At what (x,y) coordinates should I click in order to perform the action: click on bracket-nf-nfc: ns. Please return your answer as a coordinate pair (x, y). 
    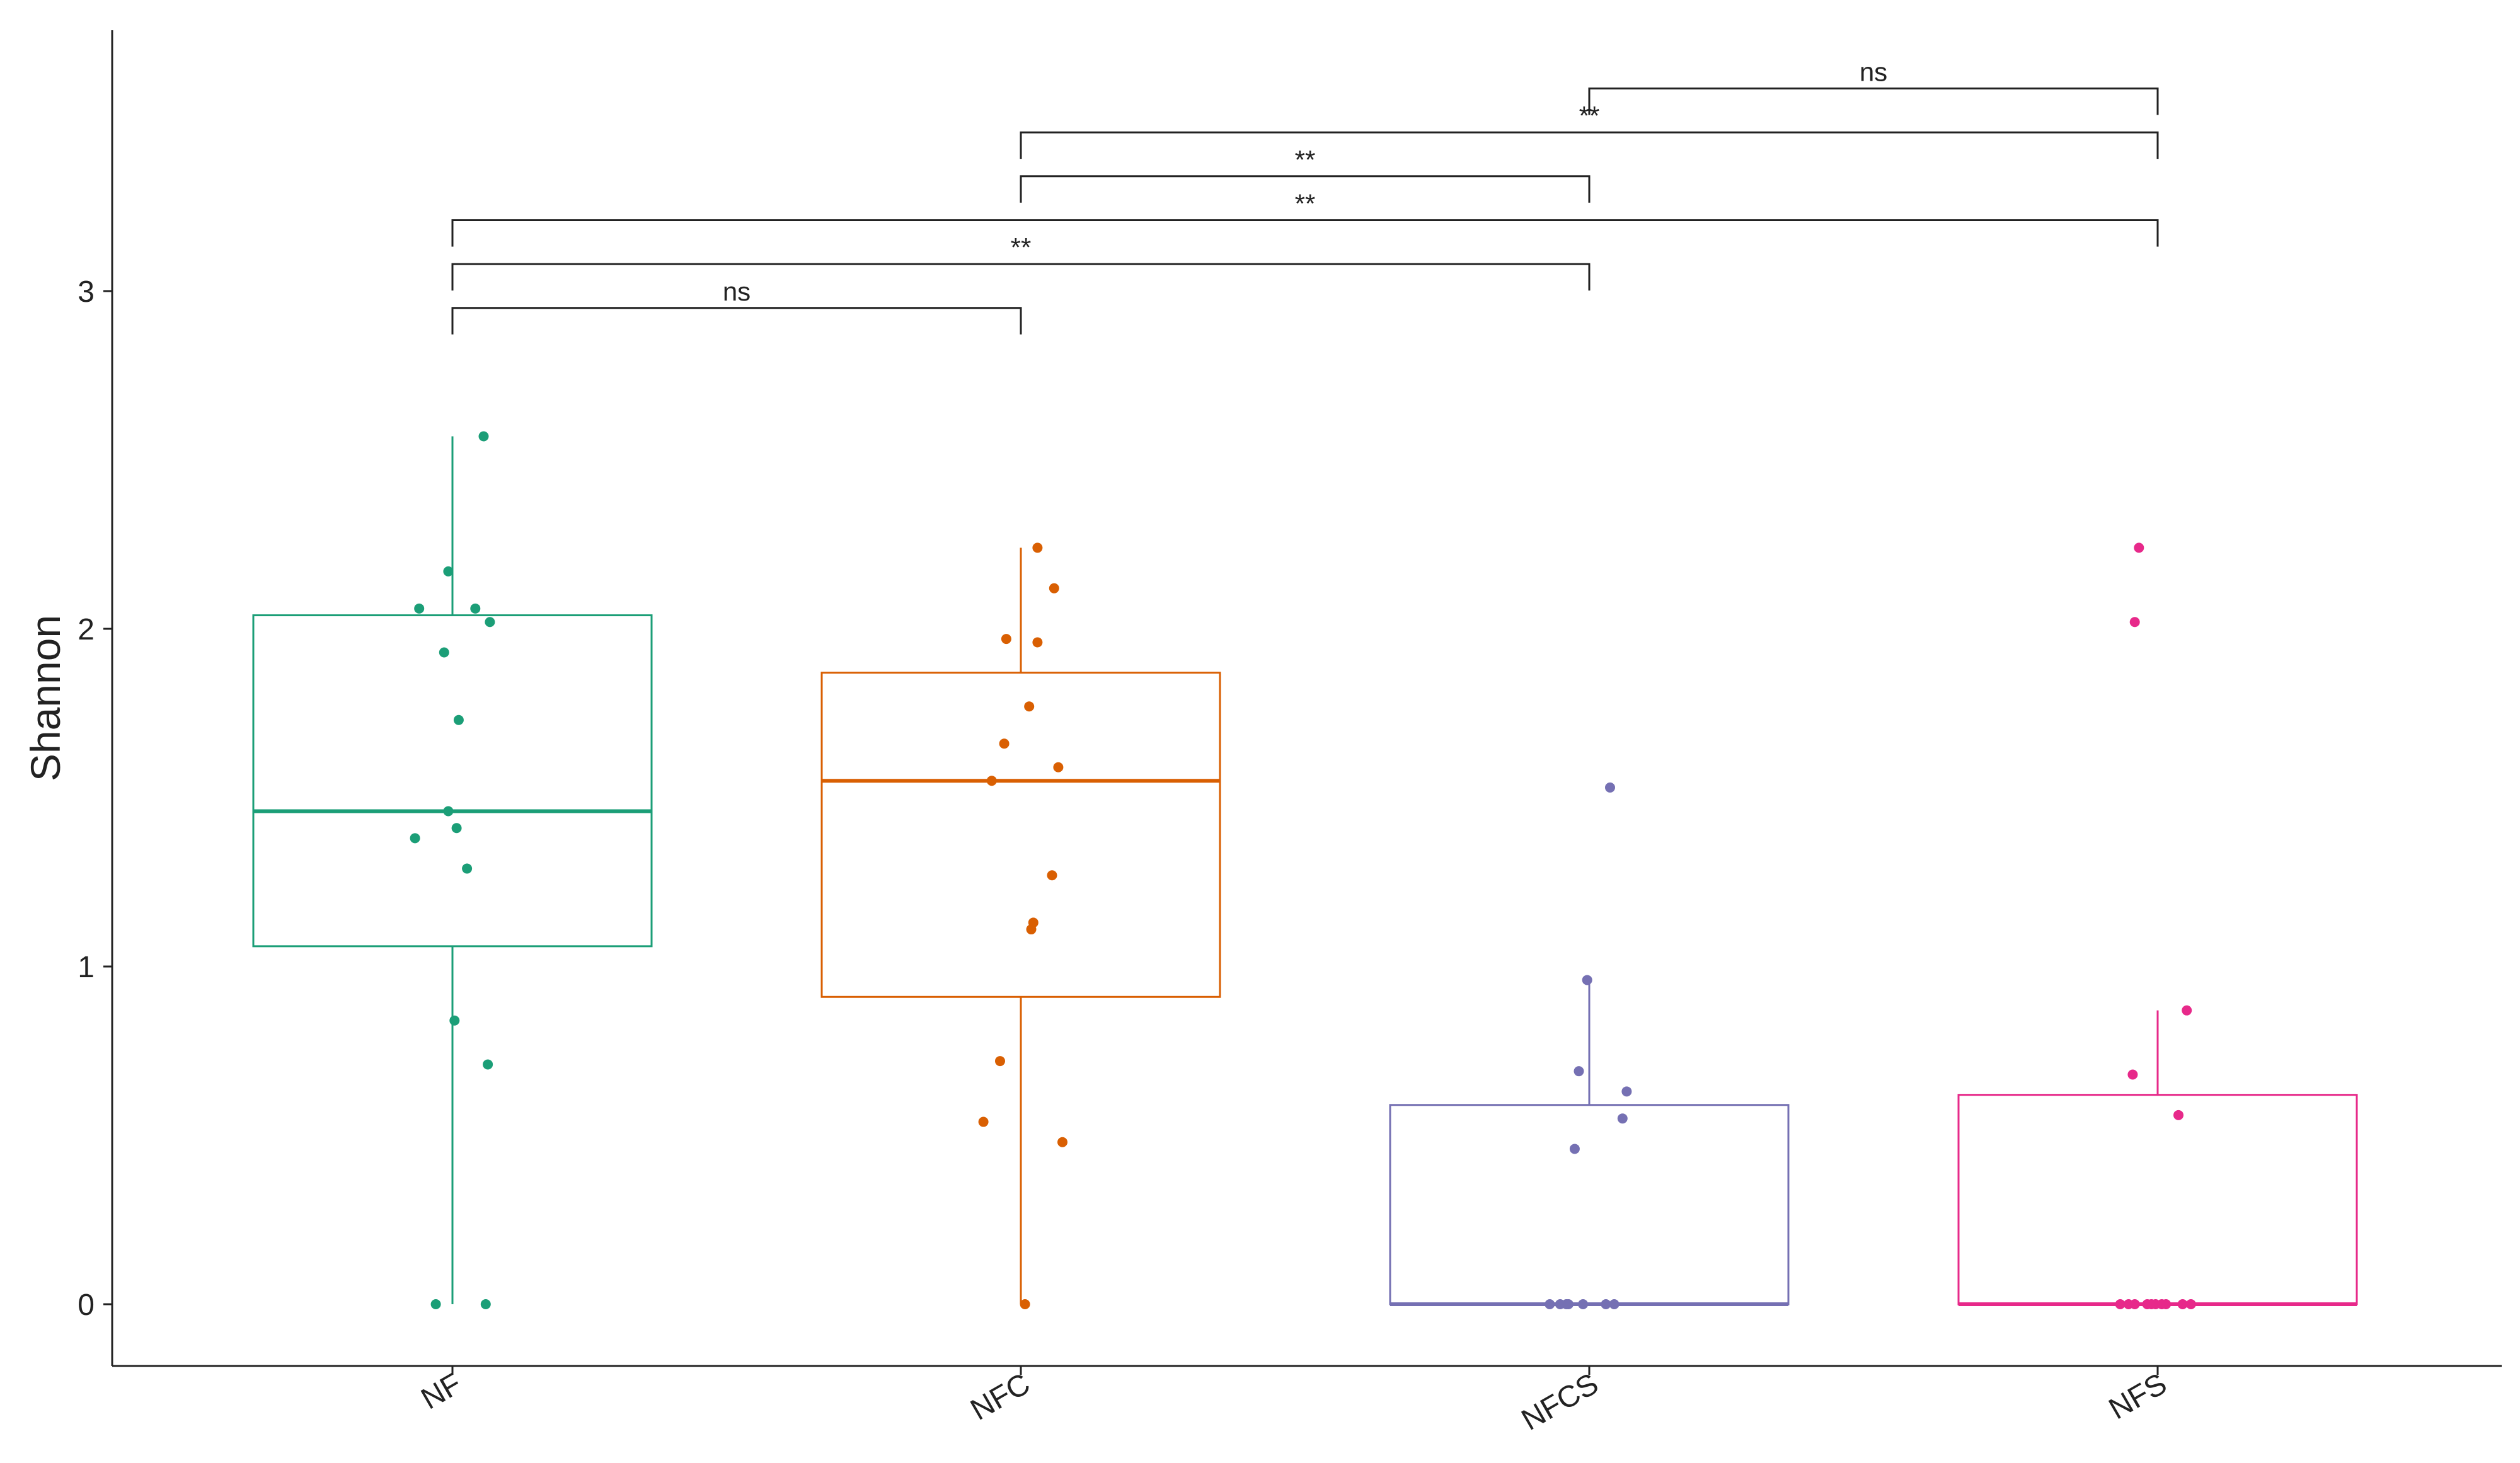
    Looking at the image, I should click on (736, 306).